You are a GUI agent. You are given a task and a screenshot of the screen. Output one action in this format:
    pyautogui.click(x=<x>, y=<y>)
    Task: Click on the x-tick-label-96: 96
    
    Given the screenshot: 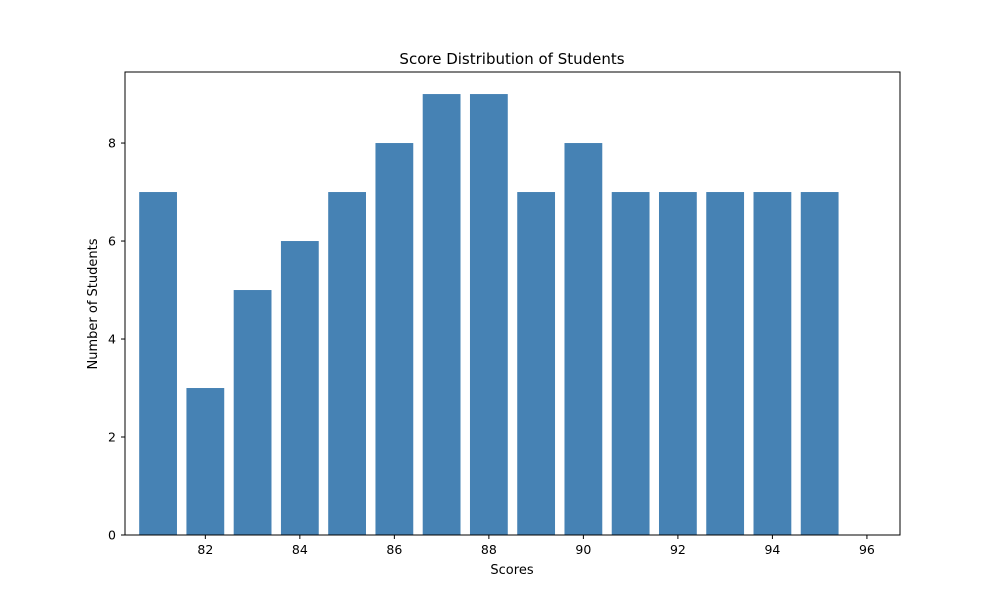 What is the action you would take?
    pyautogui.click(x=867, y=549)
    